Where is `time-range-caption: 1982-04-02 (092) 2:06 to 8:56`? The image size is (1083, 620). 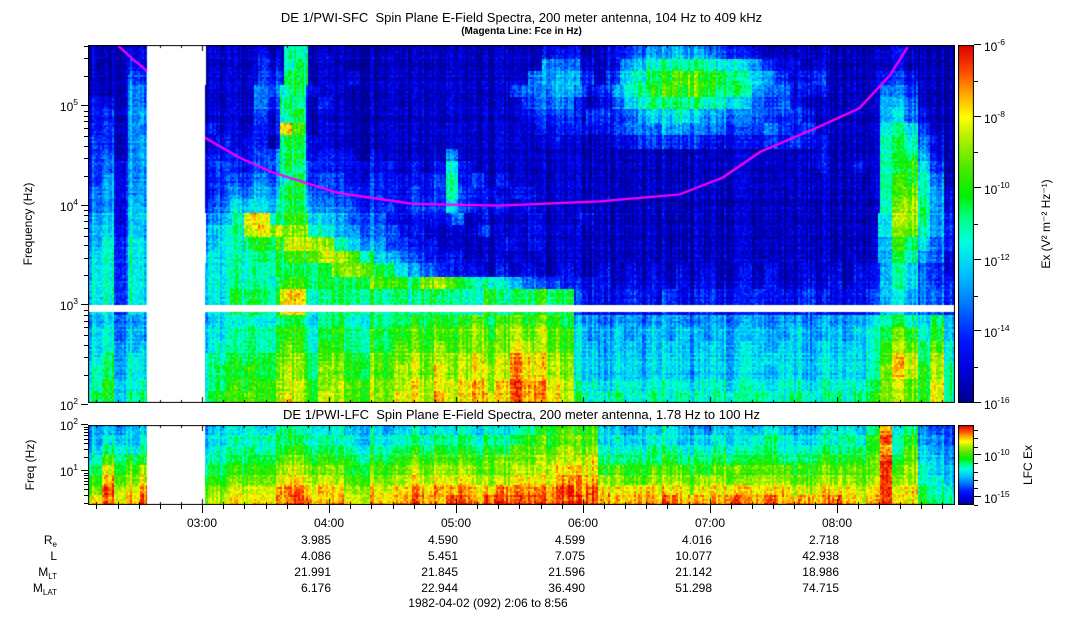 time-range-caption: 1982-04-02 (092) 2:06 to 8:56 is located at coordinates (488, 603).